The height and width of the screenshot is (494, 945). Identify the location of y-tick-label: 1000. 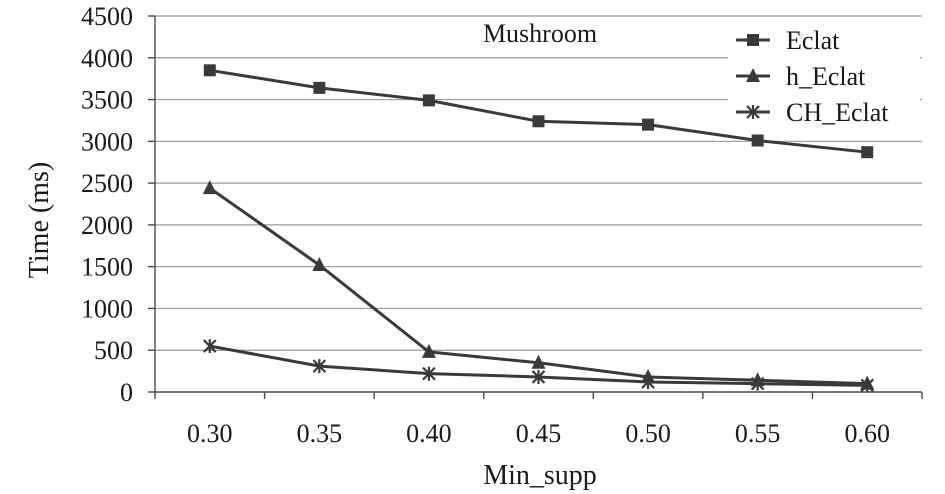
(107, 308).